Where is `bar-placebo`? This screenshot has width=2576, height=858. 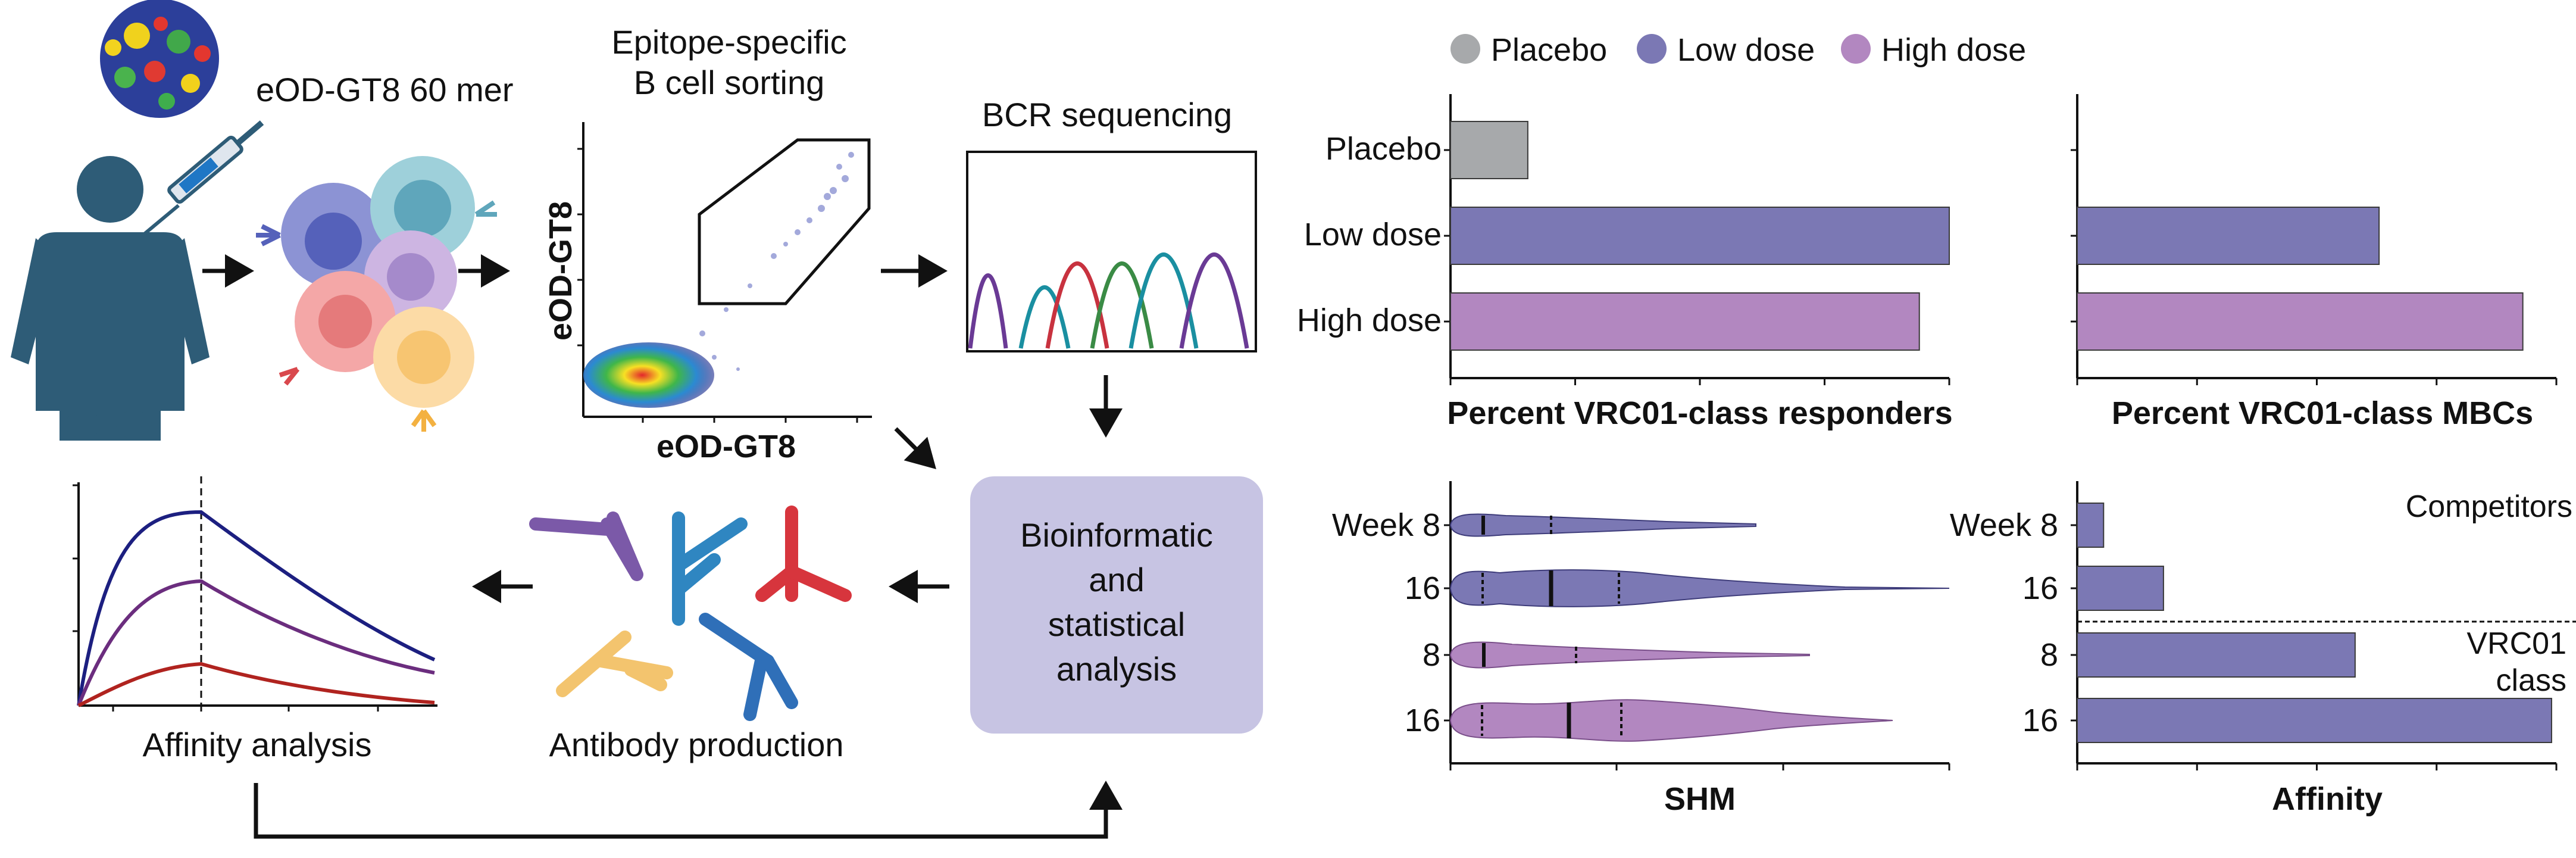 bar-placebo is located at coordinates (1489, 150).